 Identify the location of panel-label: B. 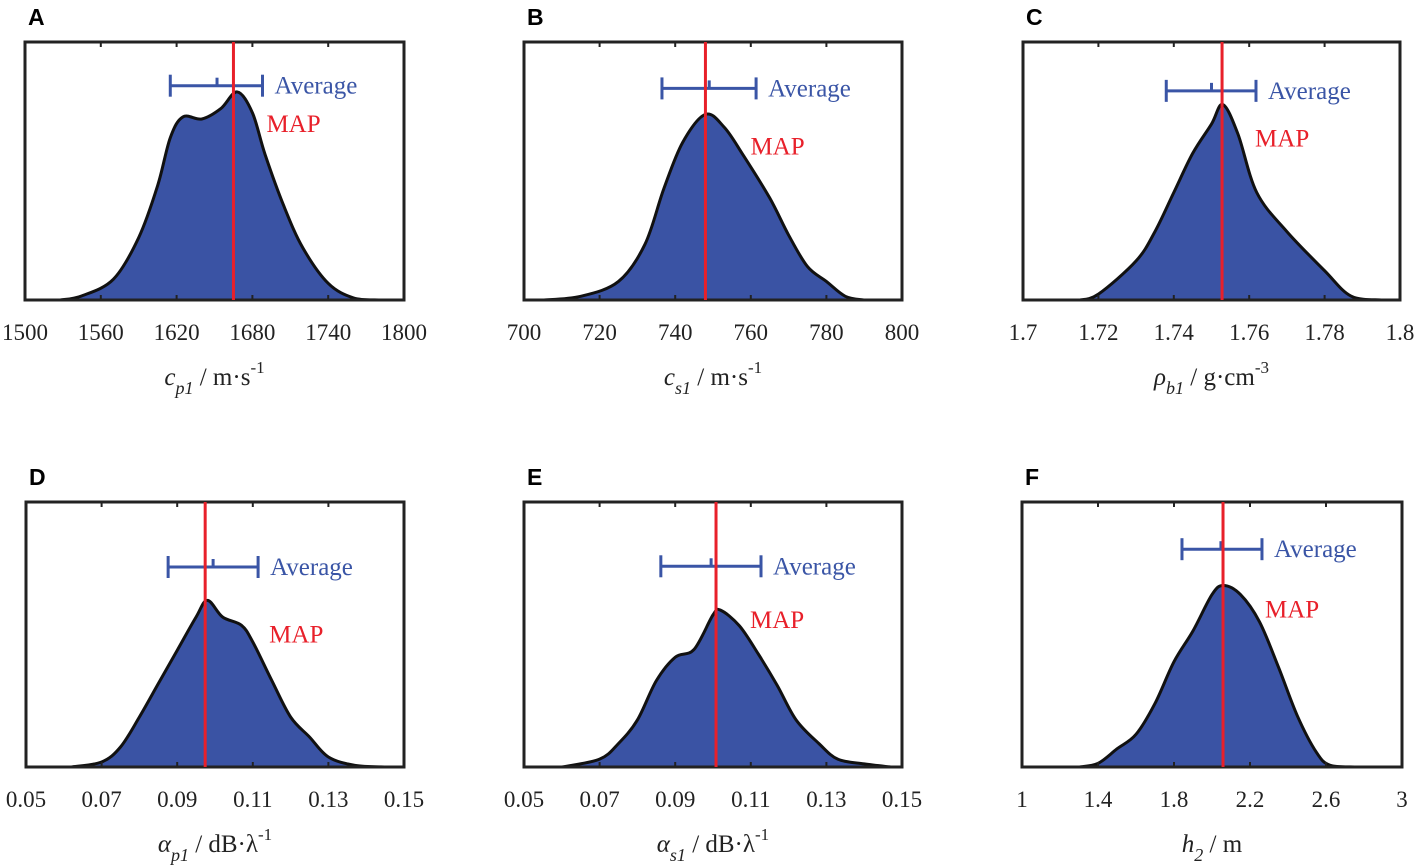
(535, 17).